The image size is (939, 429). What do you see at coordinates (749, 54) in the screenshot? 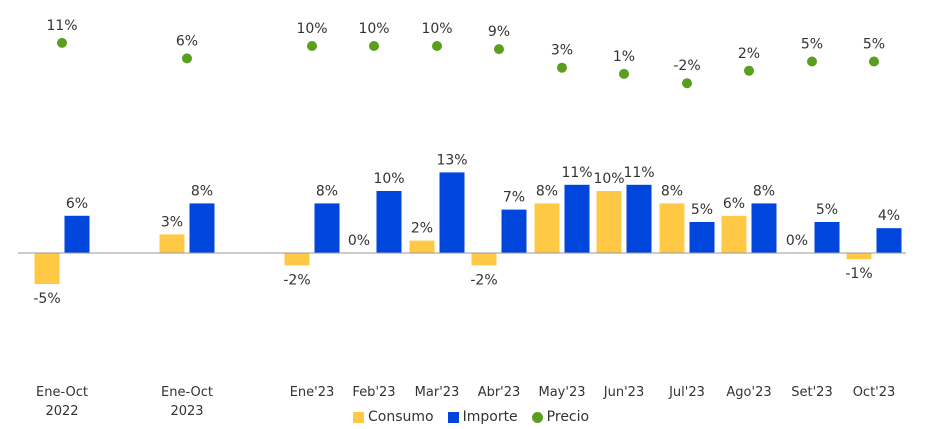
I see `label-precio-ago-23: 2%` at bounding box center [749, 54].